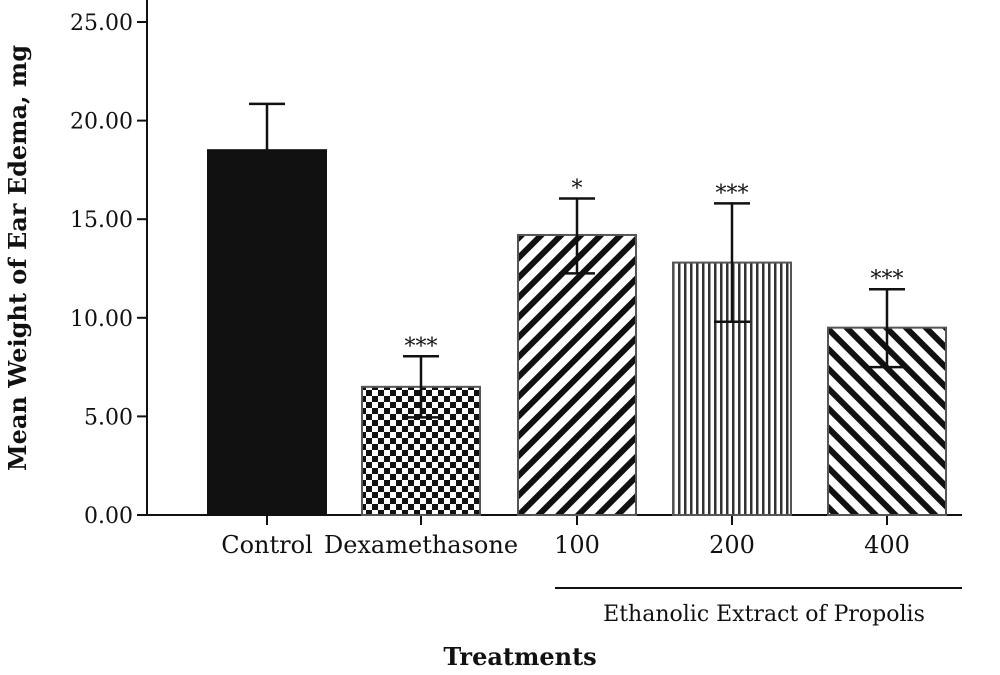  What do you see at coordinates (519, 656) in the screenshot?
I see `x-axis-title: Treatments` at bounding box center [519, 656].